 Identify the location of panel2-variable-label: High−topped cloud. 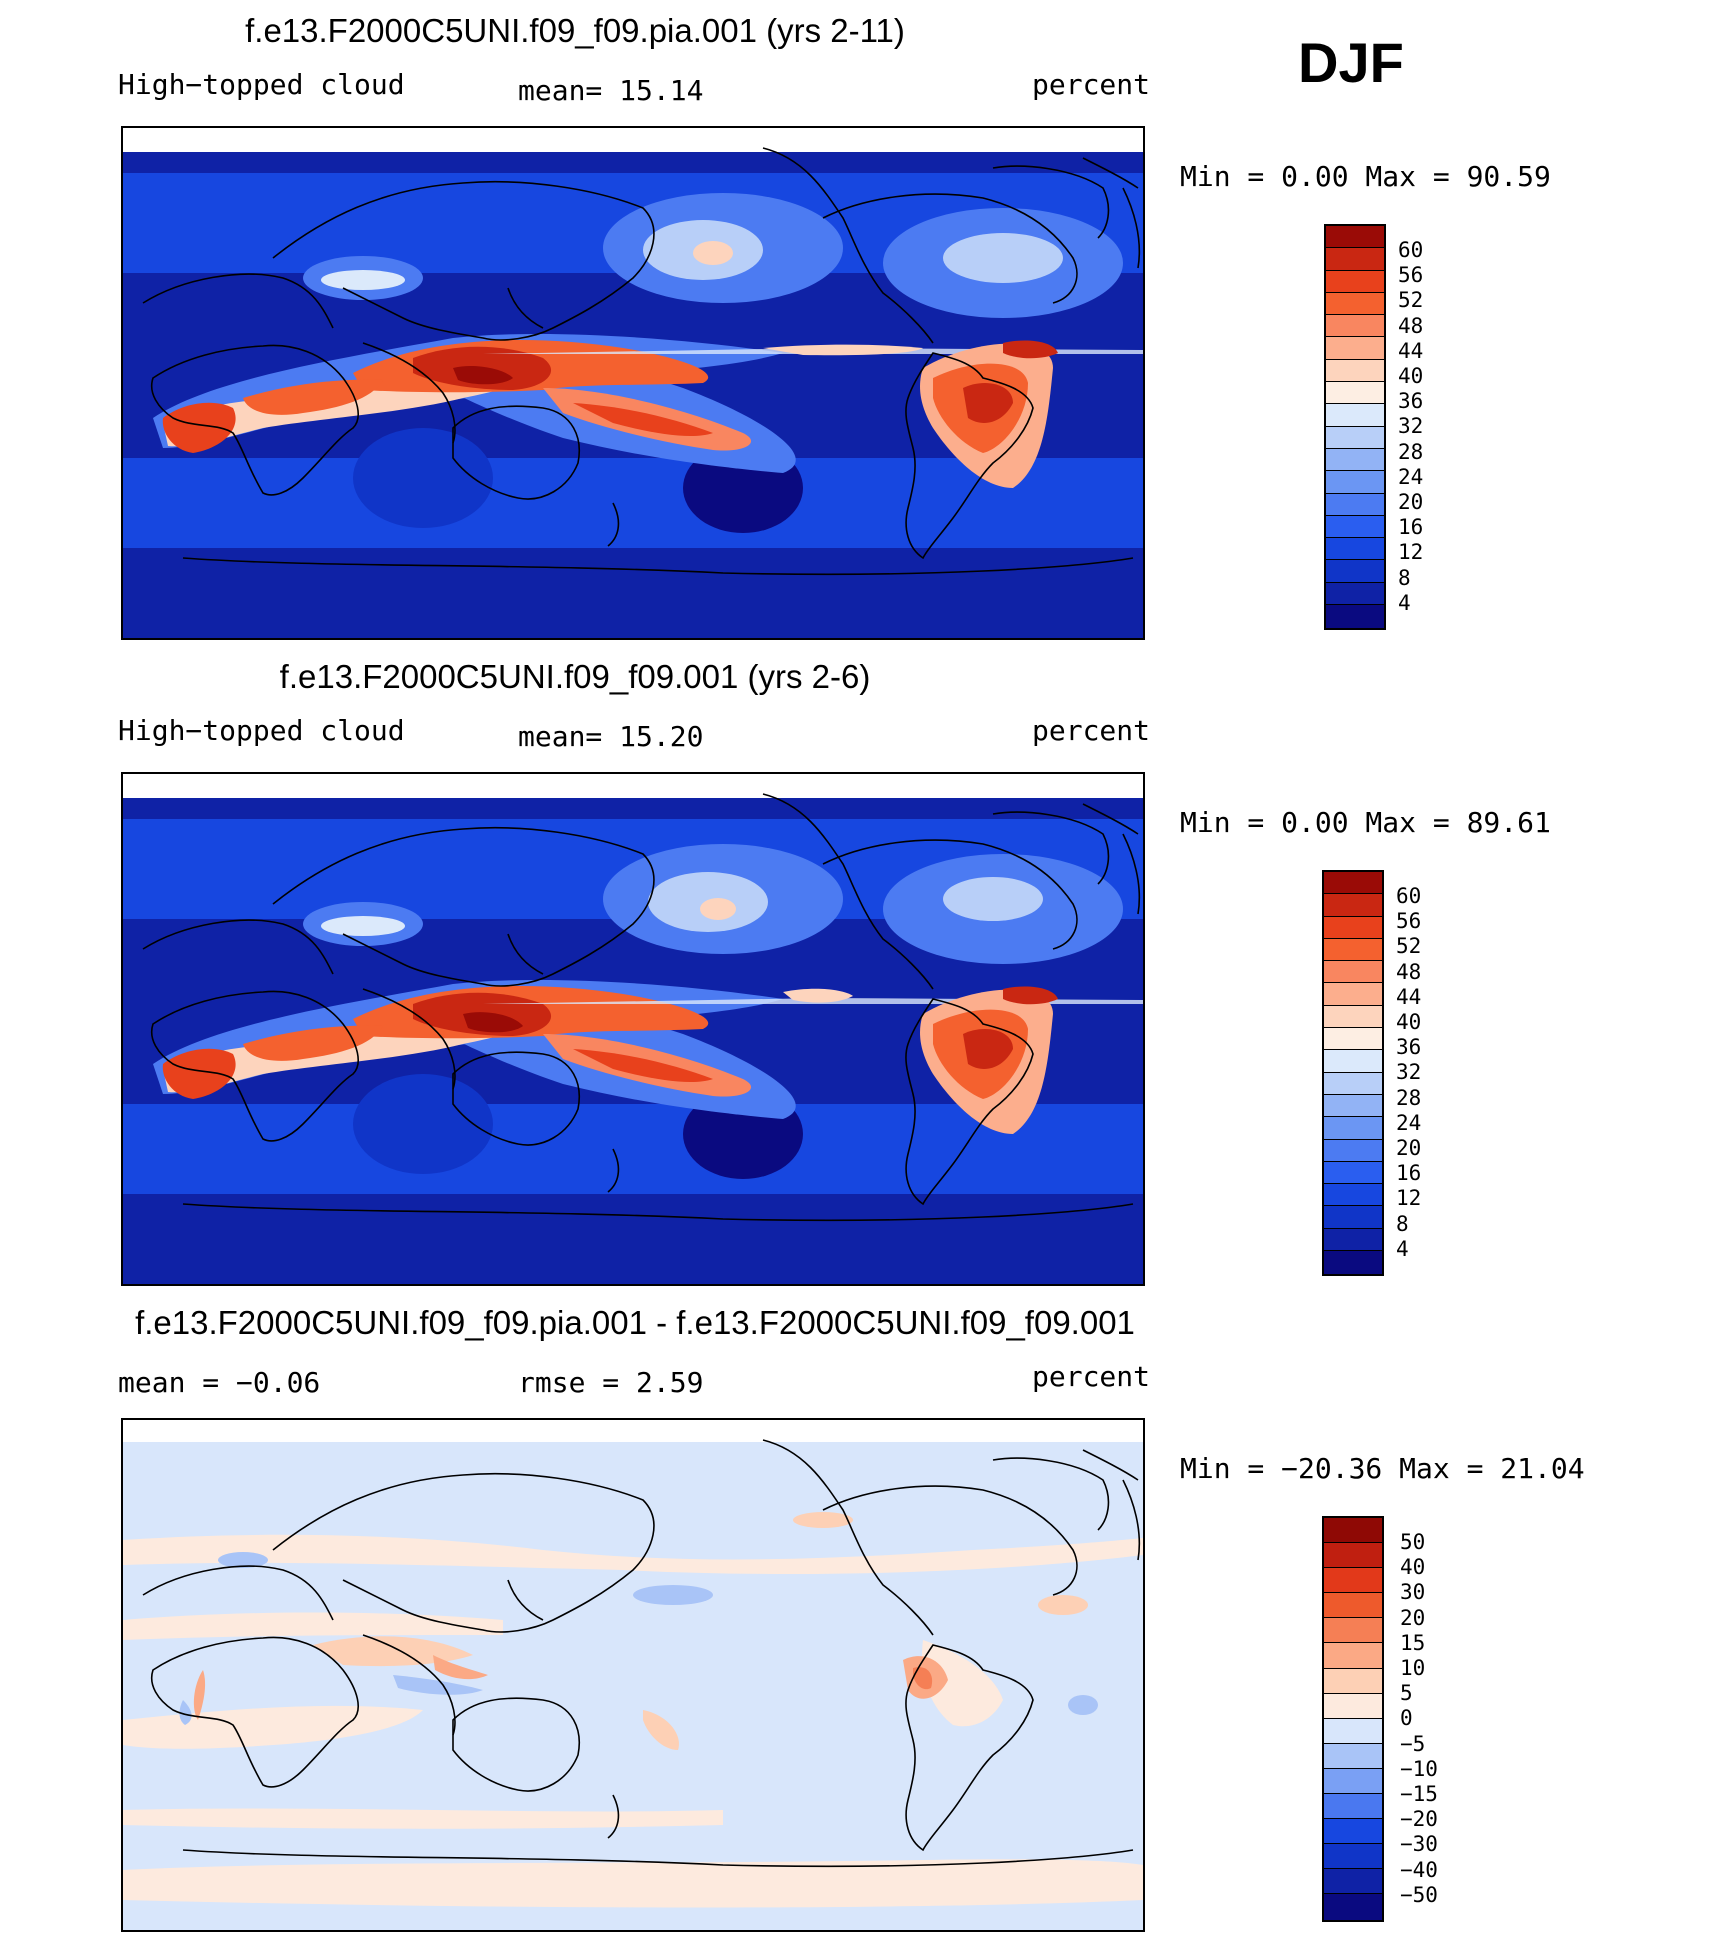
(261, 730).